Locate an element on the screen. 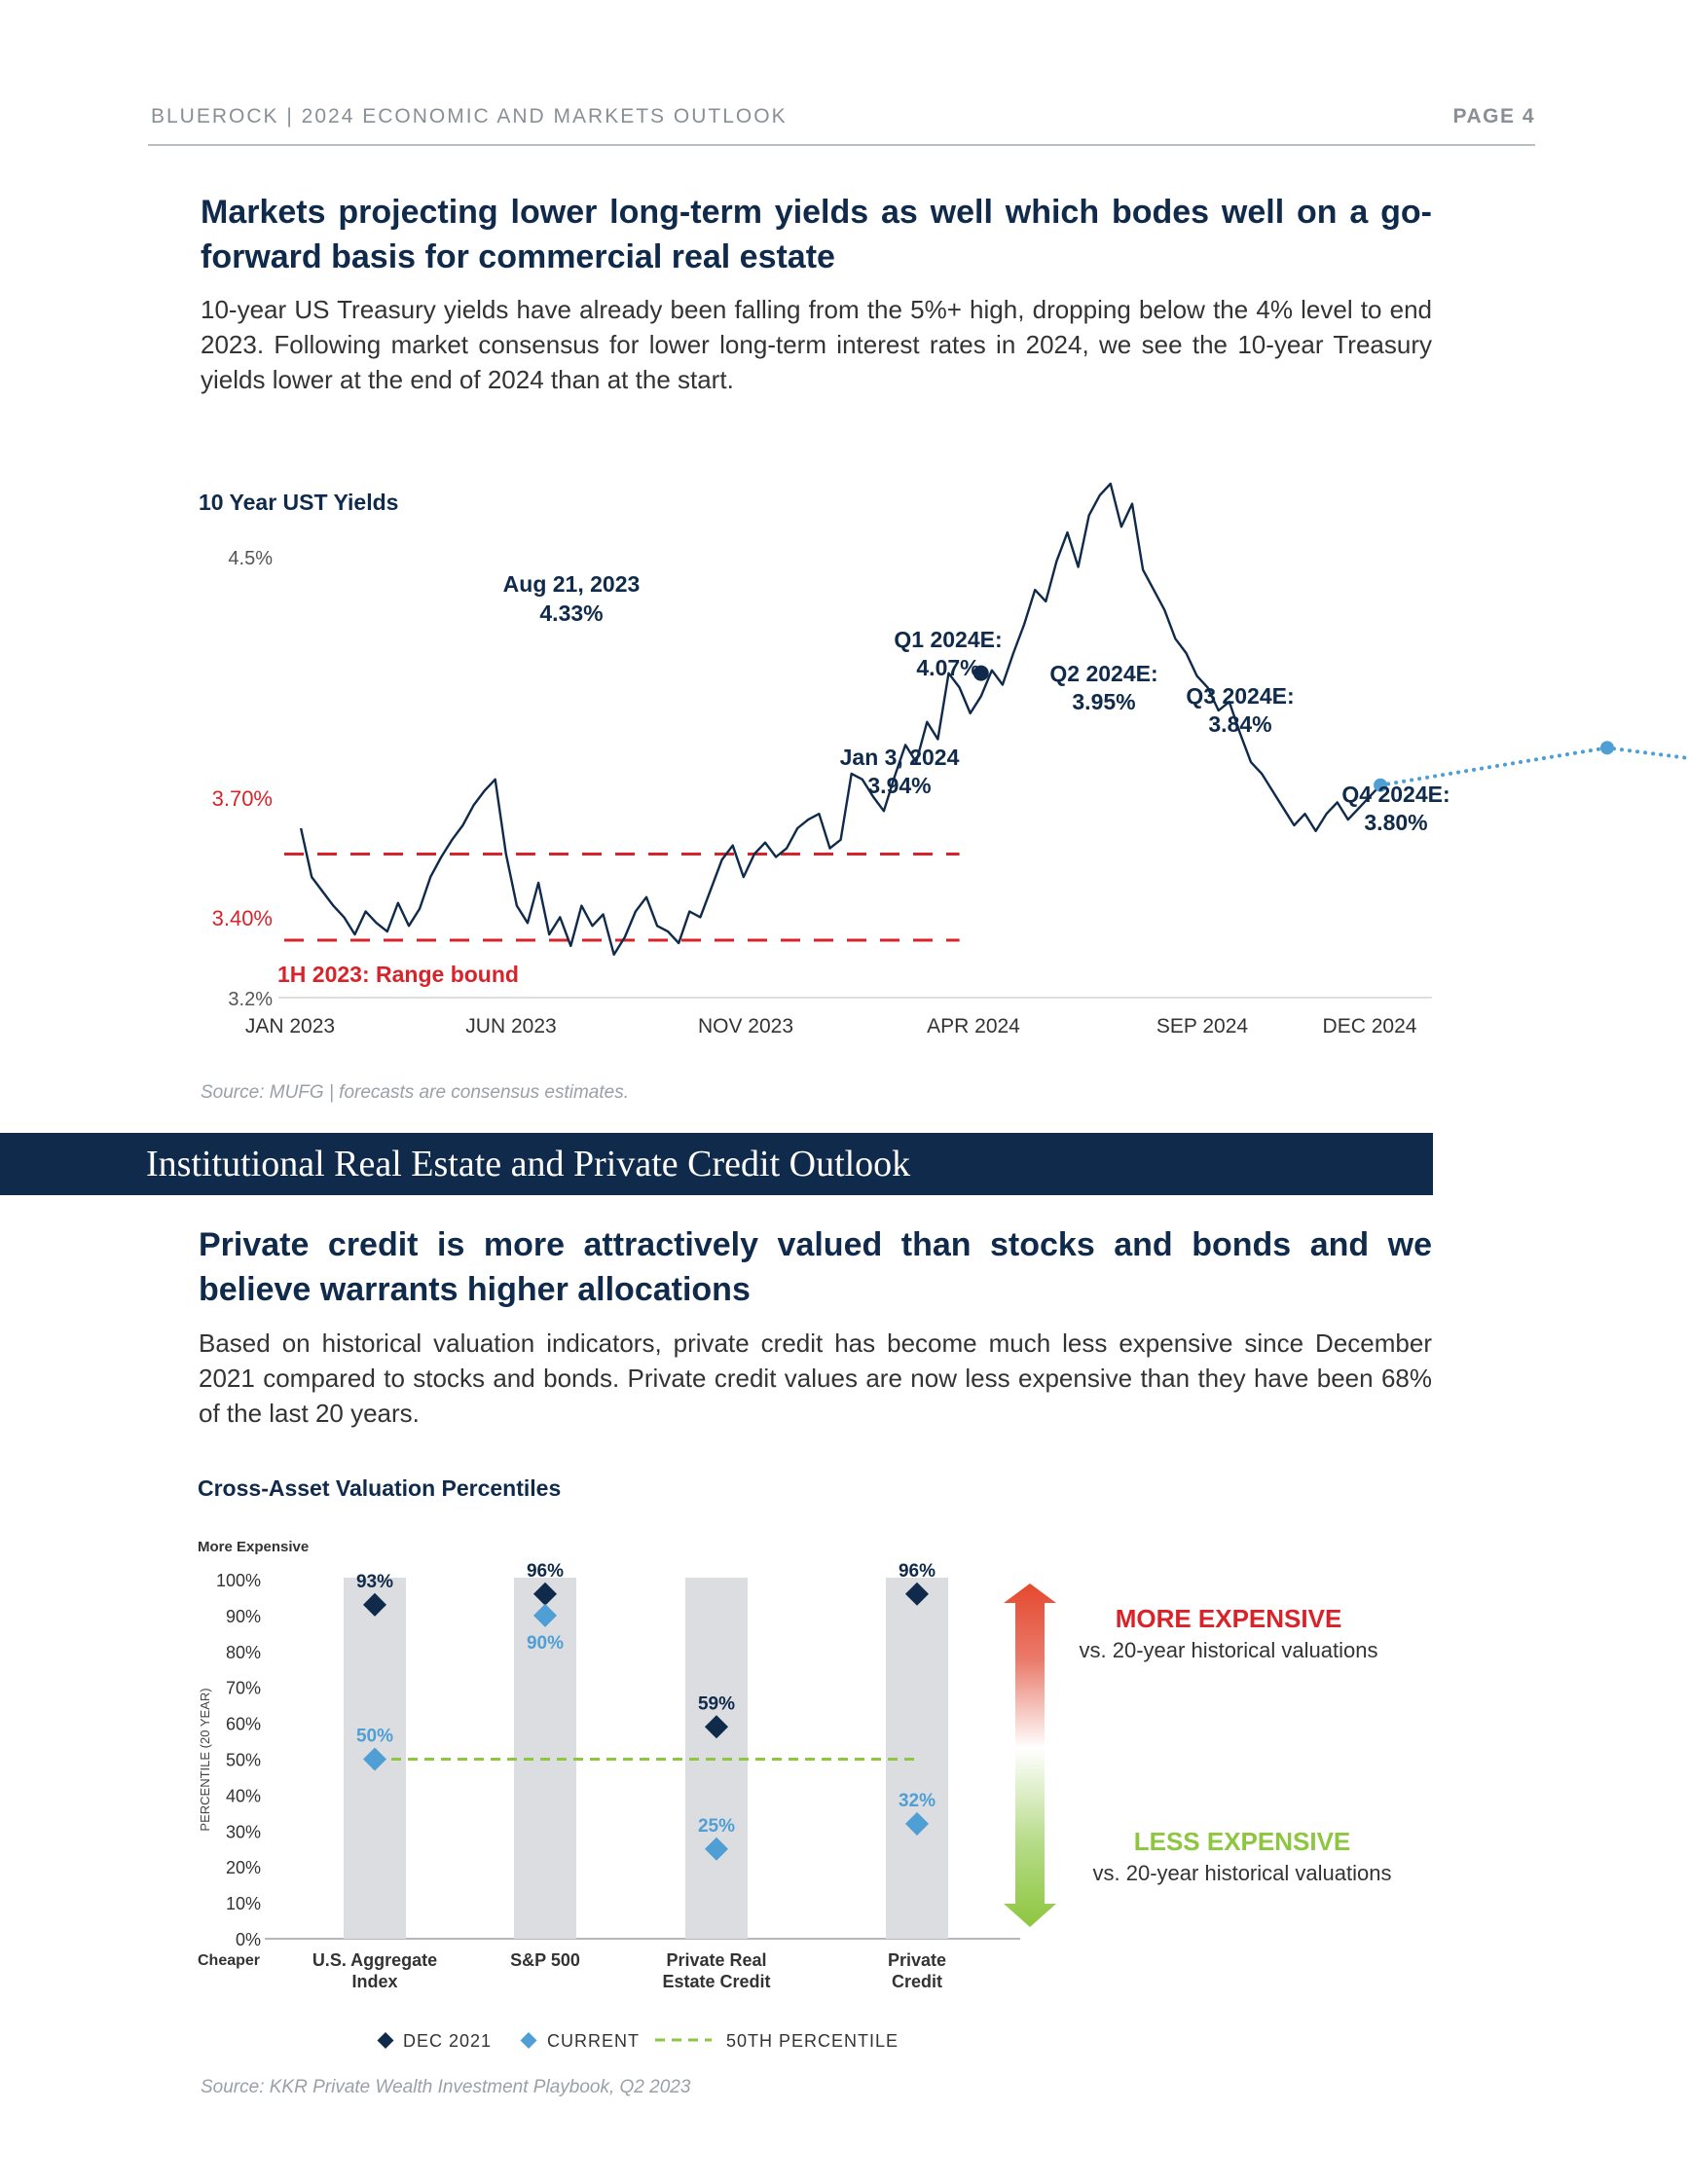 Image resolution: width=1688 pixels, height=2184 pixels. category-label: U.S. Aggregate is located at coordinates (374, 1960).